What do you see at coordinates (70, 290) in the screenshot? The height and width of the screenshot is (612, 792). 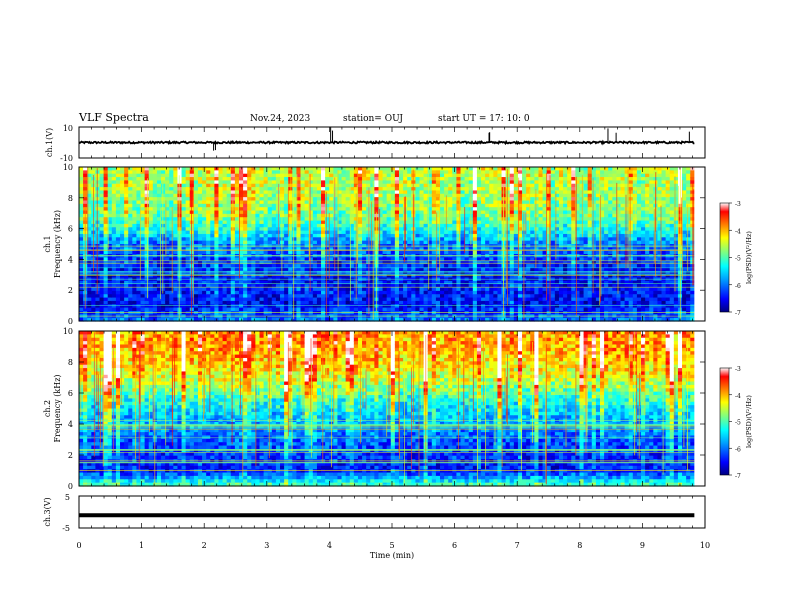 I see `ch1-ytick-2: 2` at bounding box center [70, 290].